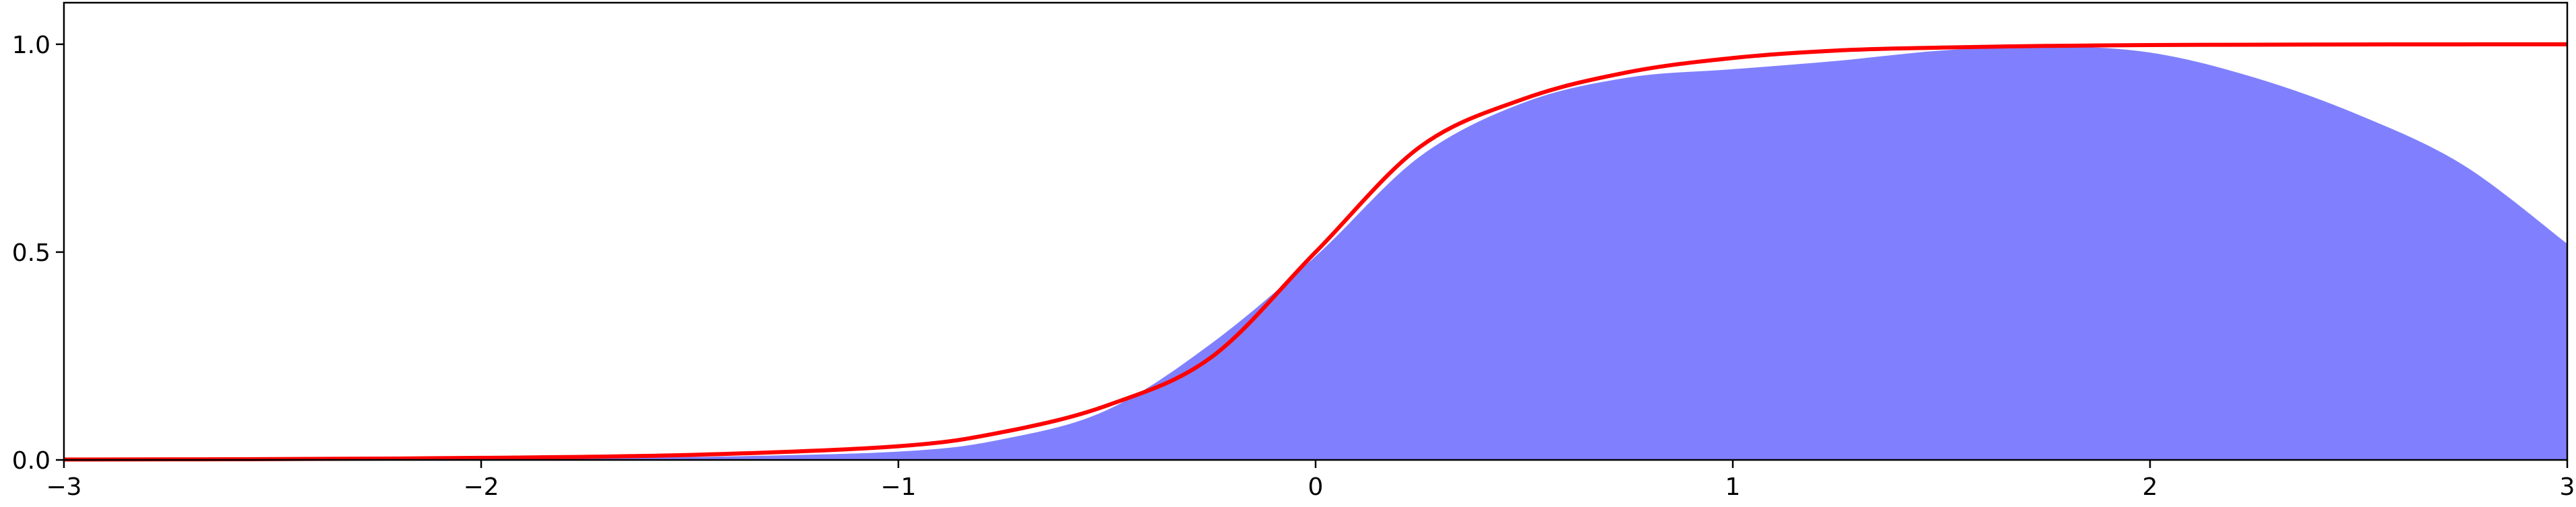  Describe the element at coordinates (481, 487) in the screenshot. I see `x-tick-label: −2` at that location.